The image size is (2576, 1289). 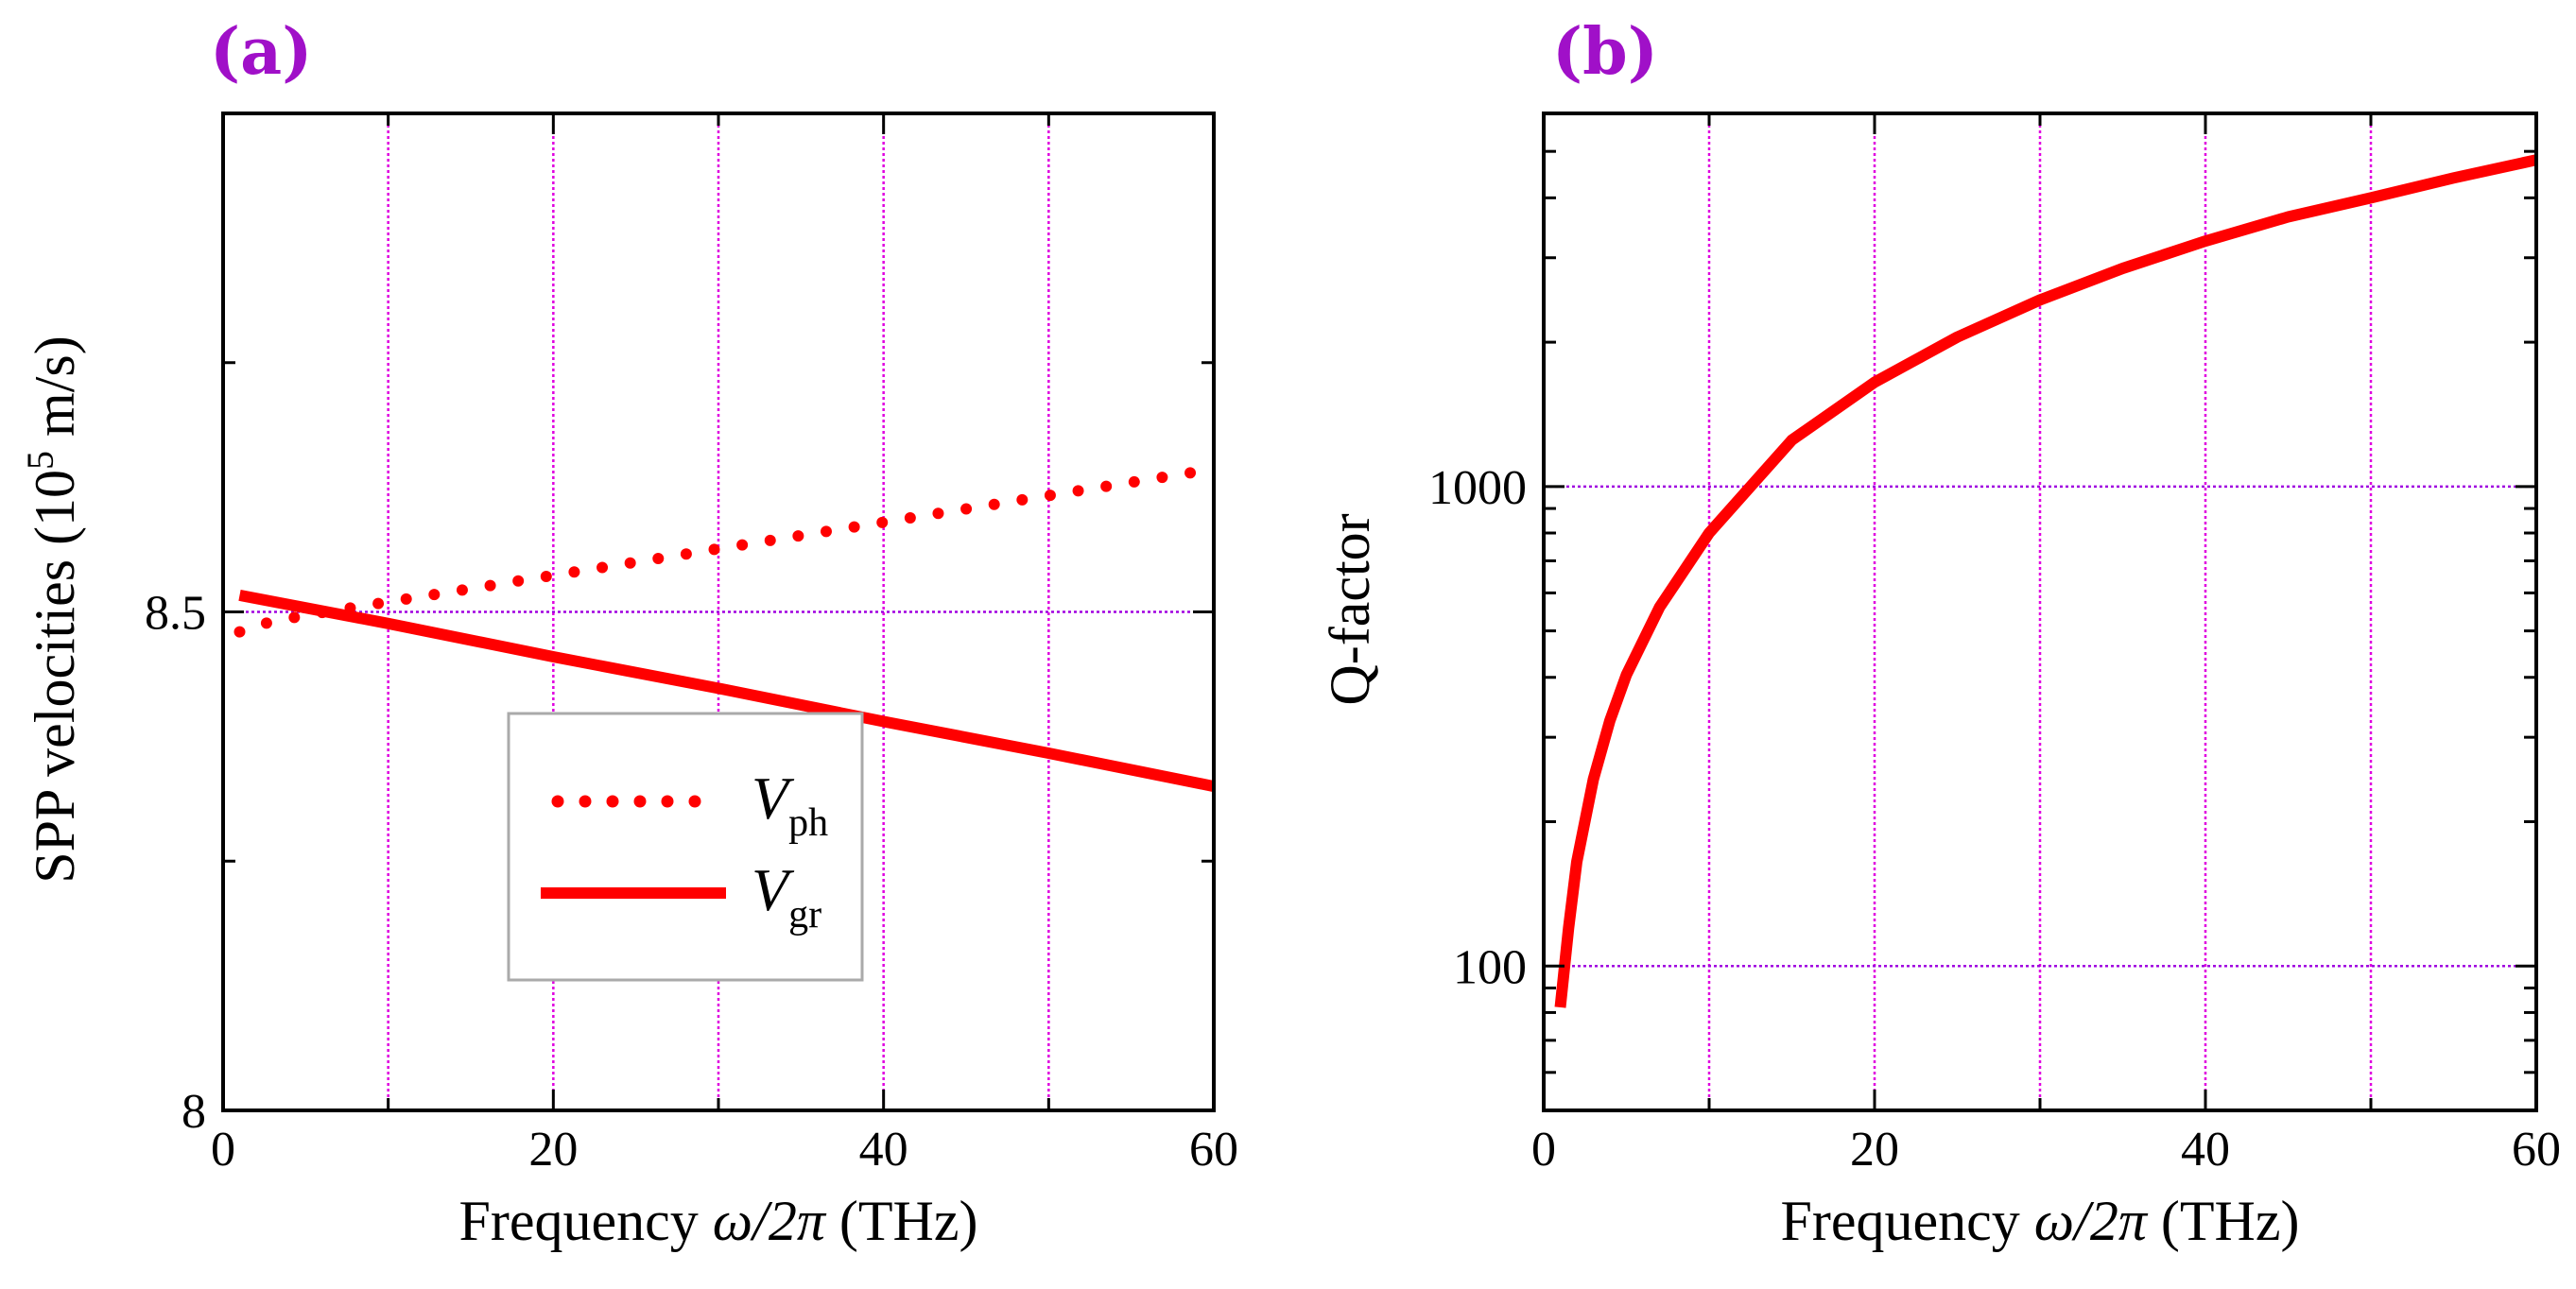 I want to click on legend-vgr-symbol: V, so click(x=773, y=889).